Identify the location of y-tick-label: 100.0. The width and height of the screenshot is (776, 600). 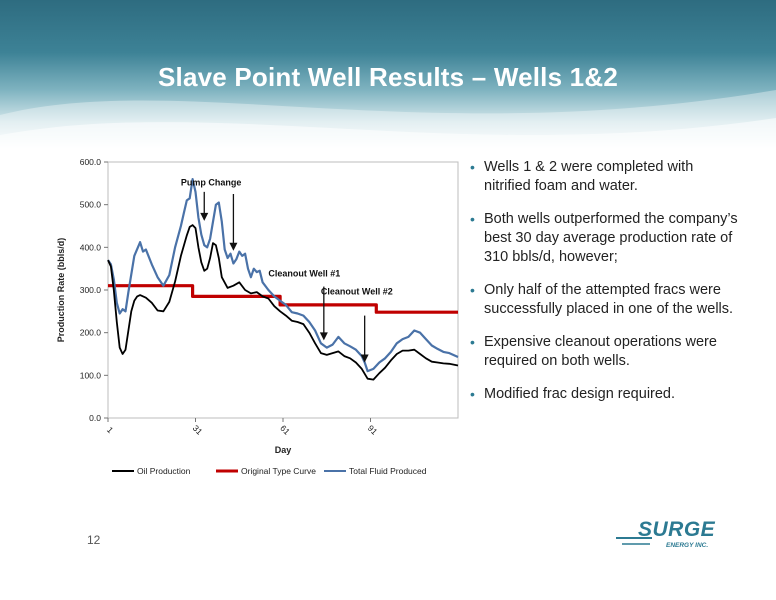
(91, 375).